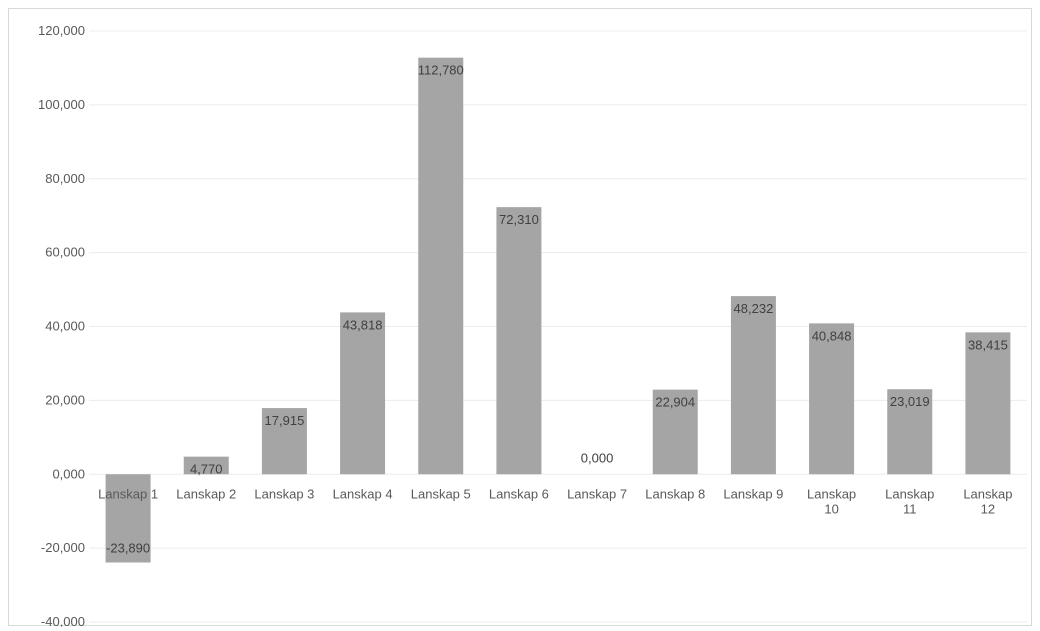  What do you see at coordinates (754, 308) in the screenshot?
I see `data-label: 48,232` at bounding box center [754, 308].